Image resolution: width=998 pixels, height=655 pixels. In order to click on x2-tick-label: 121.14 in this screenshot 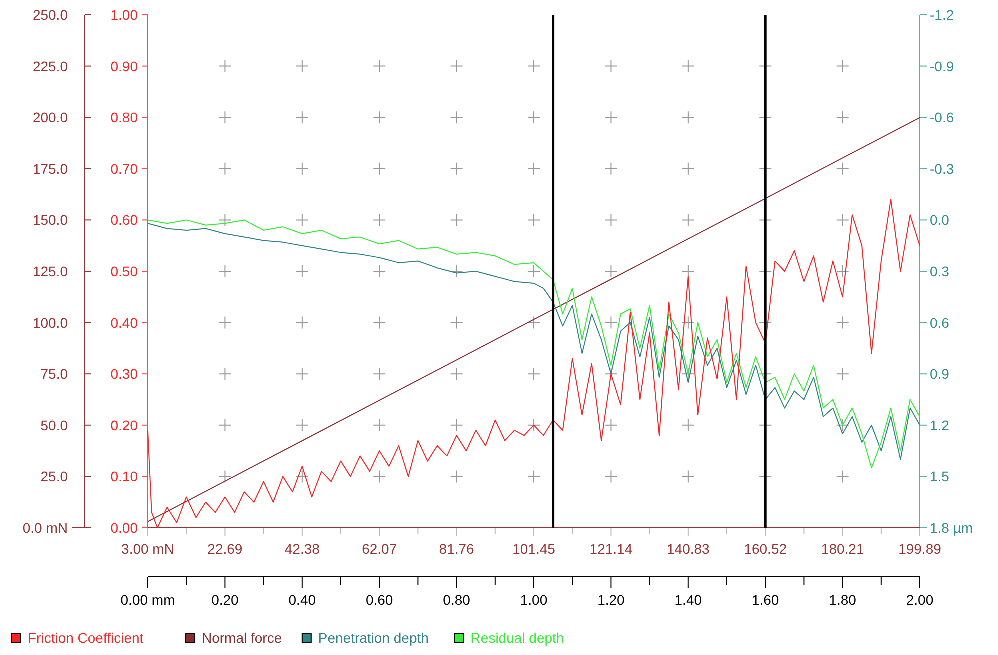, I will do `click(611, 549)`.